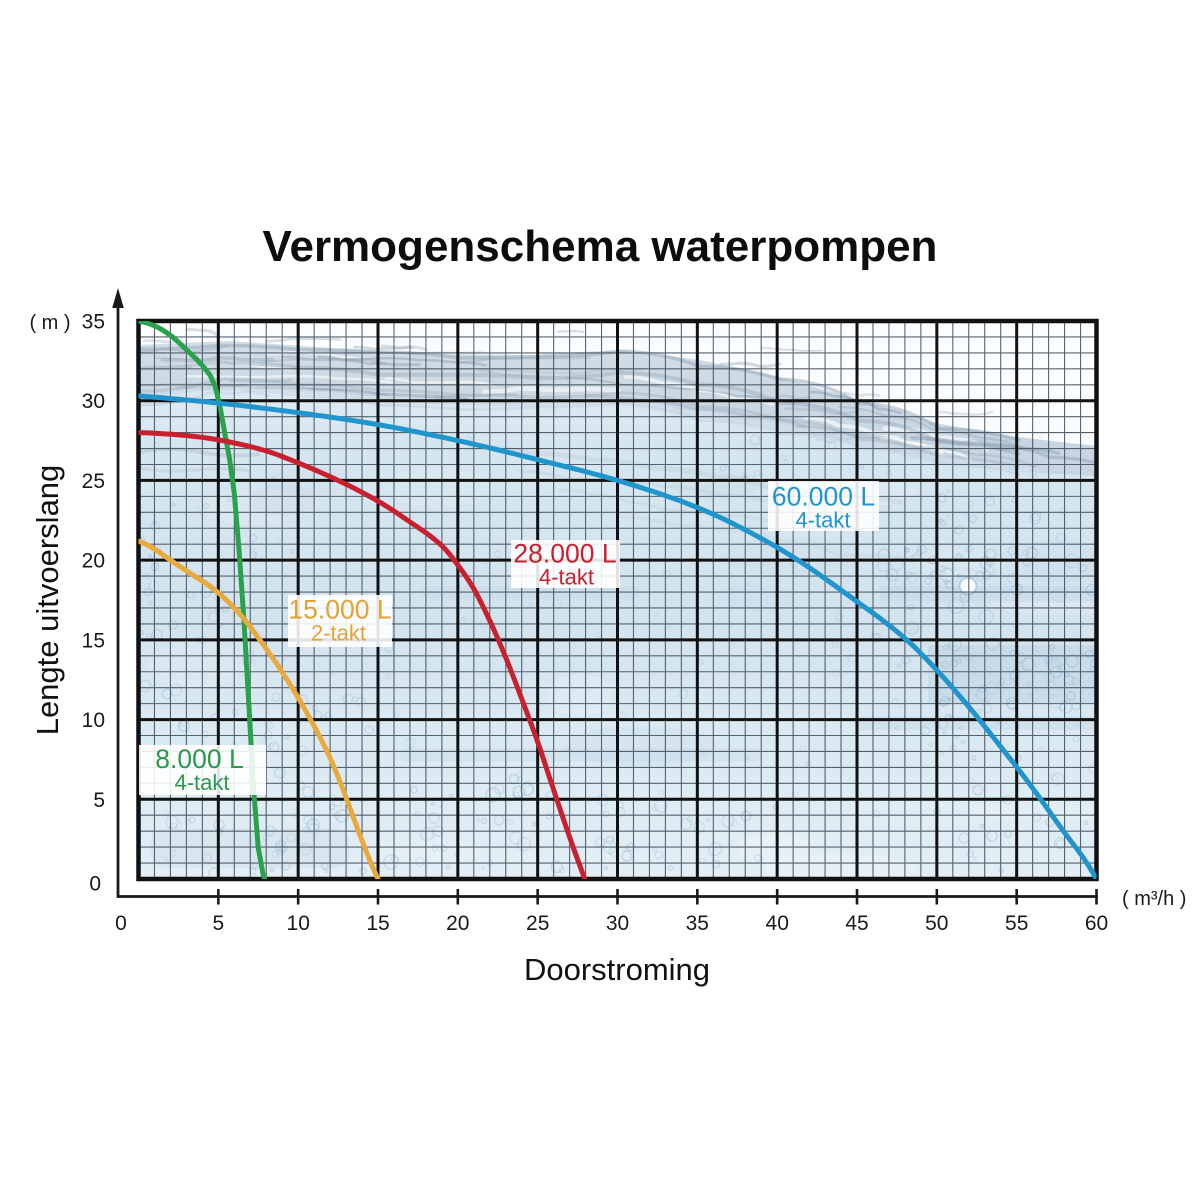 The width and height of the screenshot is (1200, 1200). I want to click on svg-text: 50, so click(936, 923).